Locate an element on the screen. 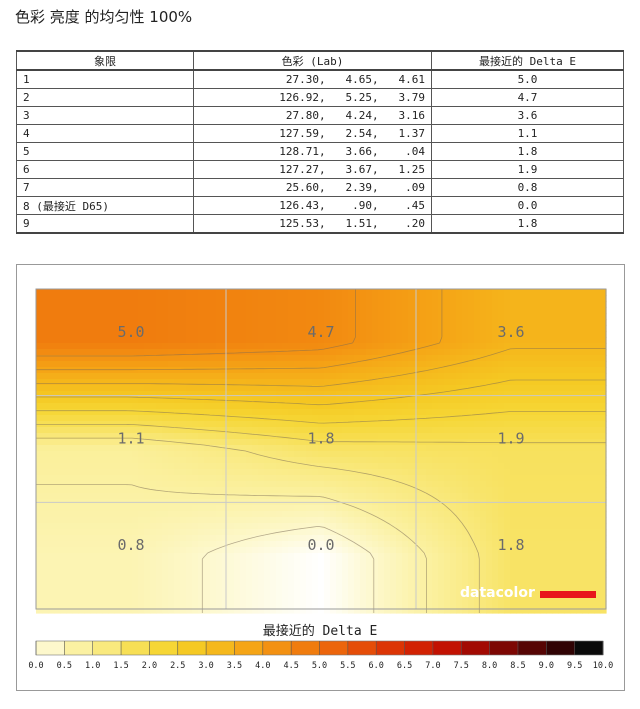 Image resolution: width=640 pixels, height=709 pixels. cell-lab: 25.60, 2.39, .09 is located at coordinates (312, 187).